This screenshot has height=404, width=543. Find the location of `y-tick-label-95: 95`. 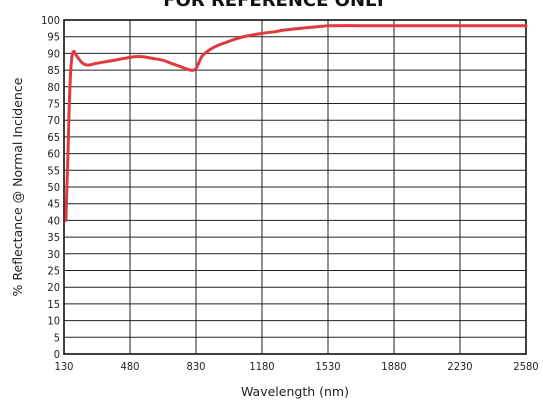

y-tick-label-95: 95 is located at coordinates (53, 37).